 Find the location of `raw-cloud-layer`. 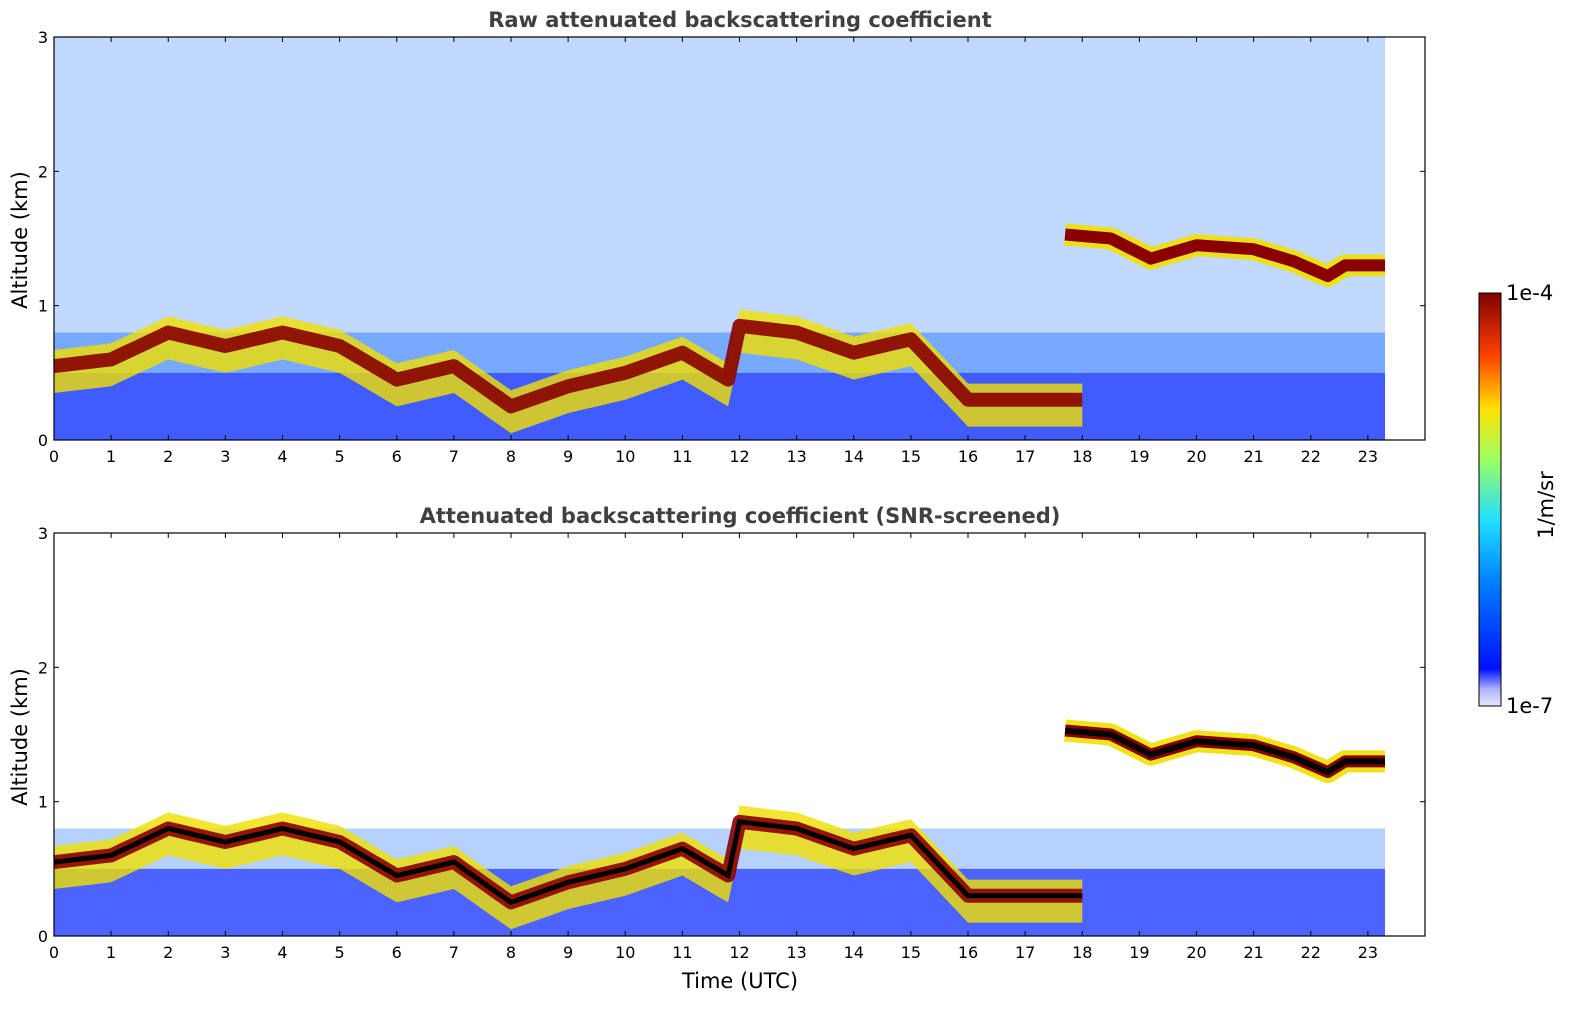

raw-cloud-layer is located at coordinates (1224, 255).